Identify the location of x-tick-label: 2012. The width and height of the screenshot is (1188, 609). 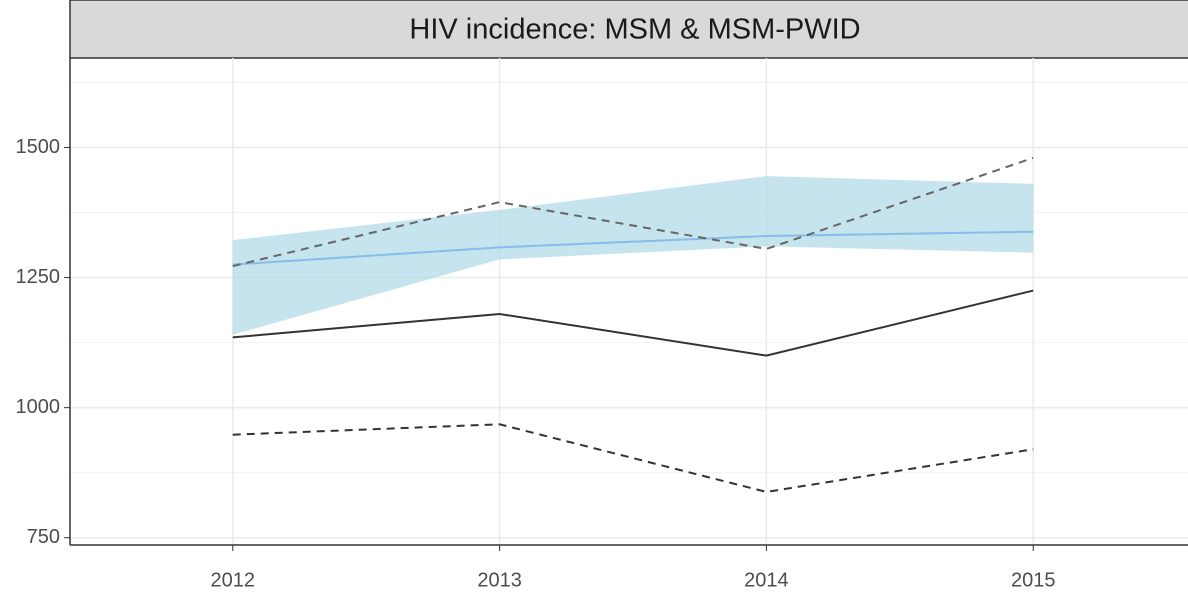
(233, 580).